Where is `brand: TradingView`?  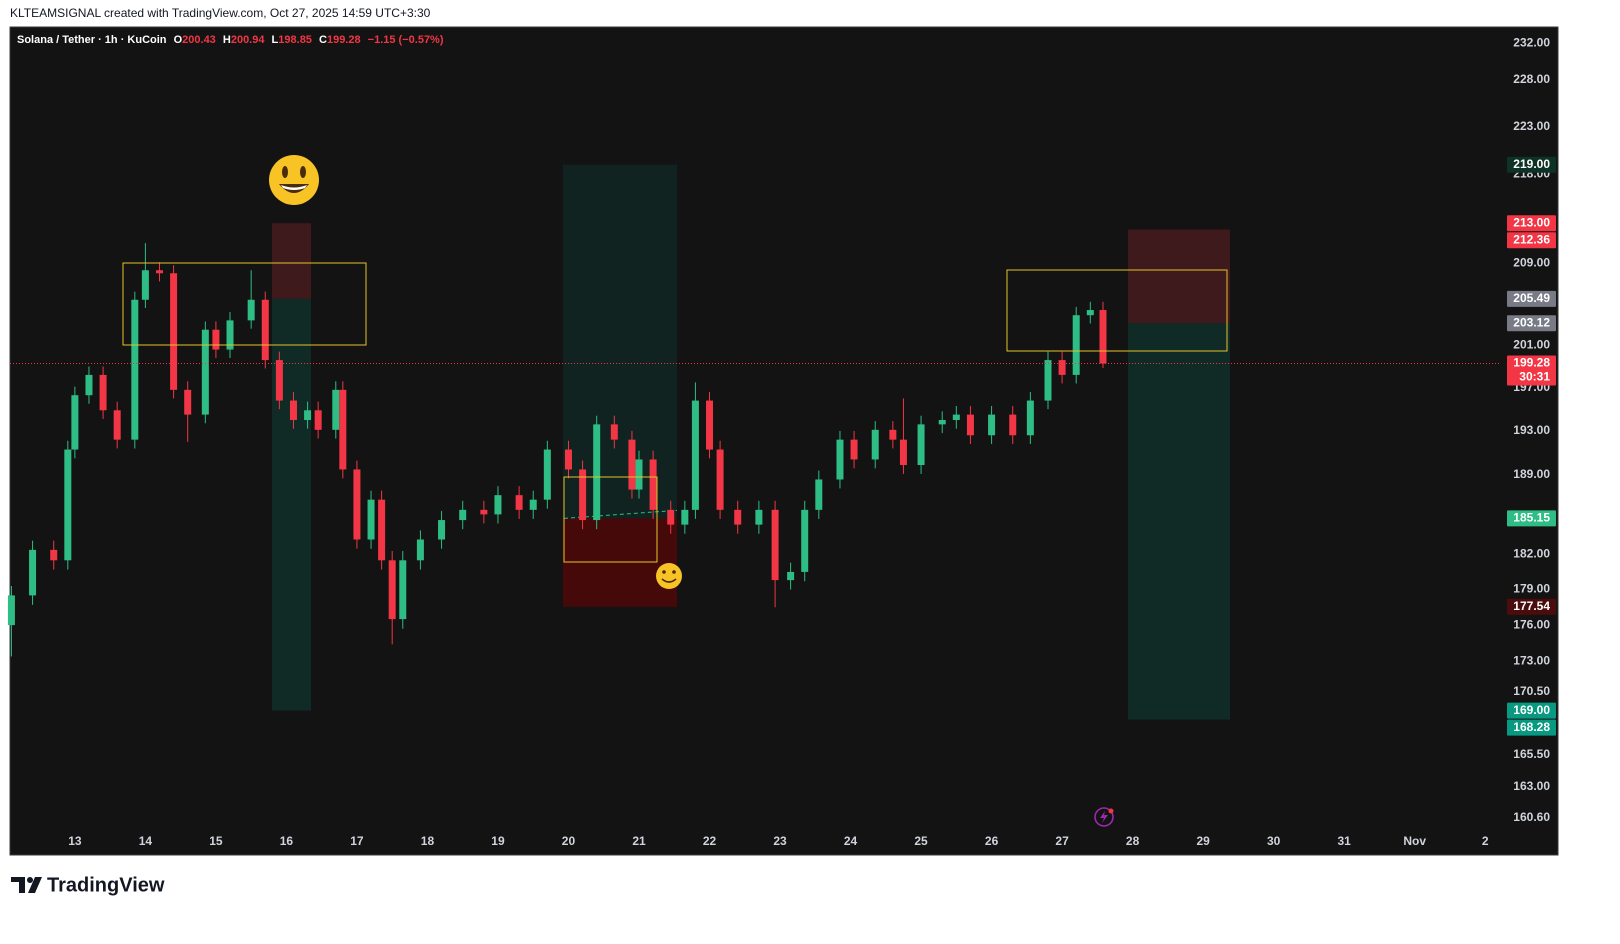
brand: TradingView is located at coordinates (106, 885).